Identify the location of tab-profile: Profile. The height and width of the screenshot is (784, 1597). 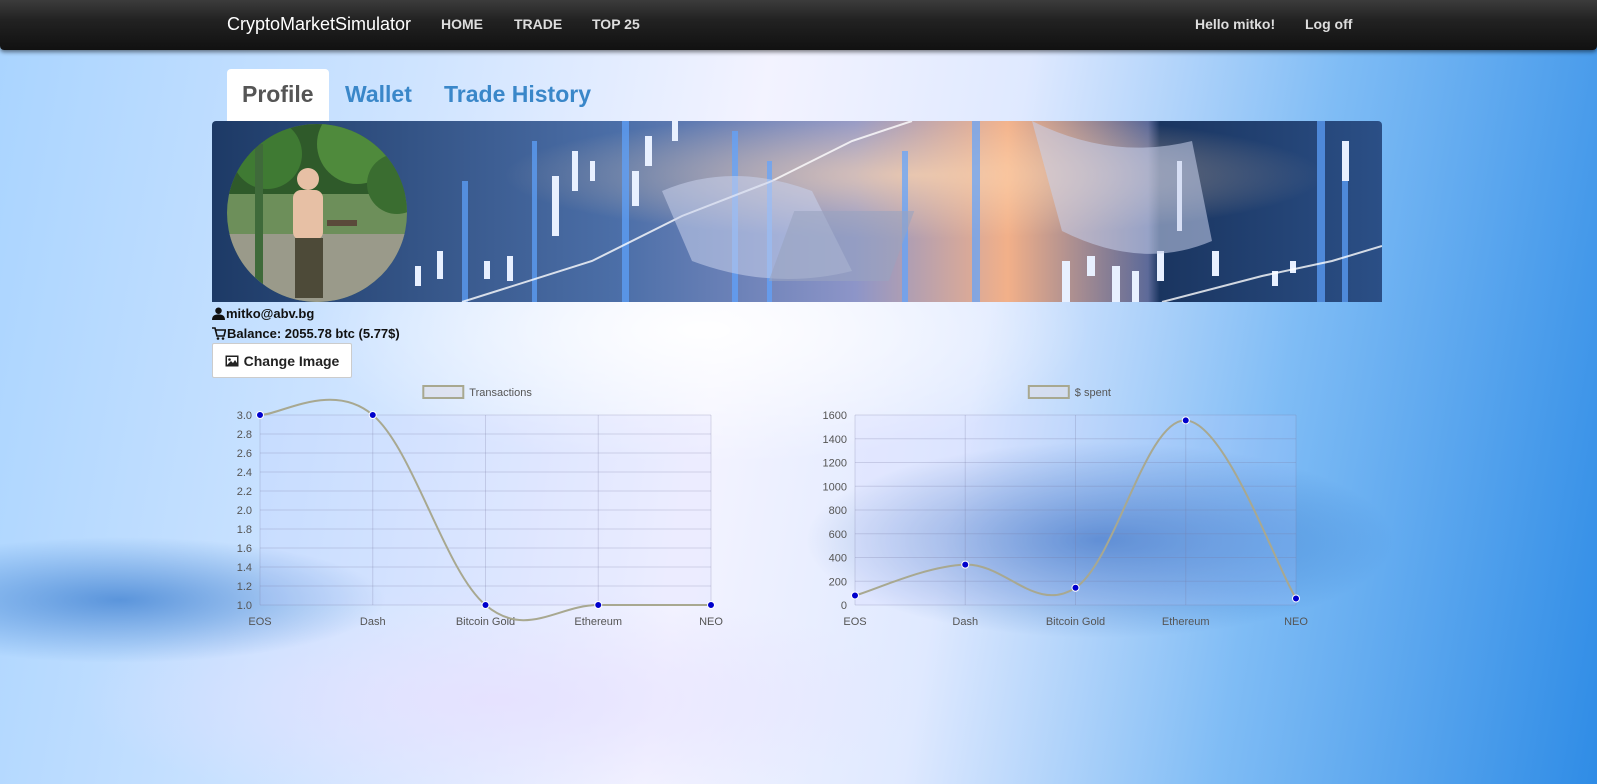
(278, 95).